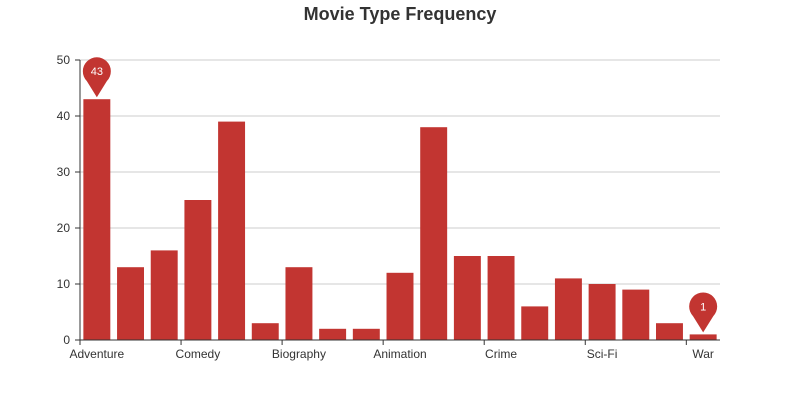 The height and width of the screenshot is (400, 800). What do you see at coordinates (501, 354) in the screenshot?
I see `x-tick-label: Crime` at bounding box center [501, 354].